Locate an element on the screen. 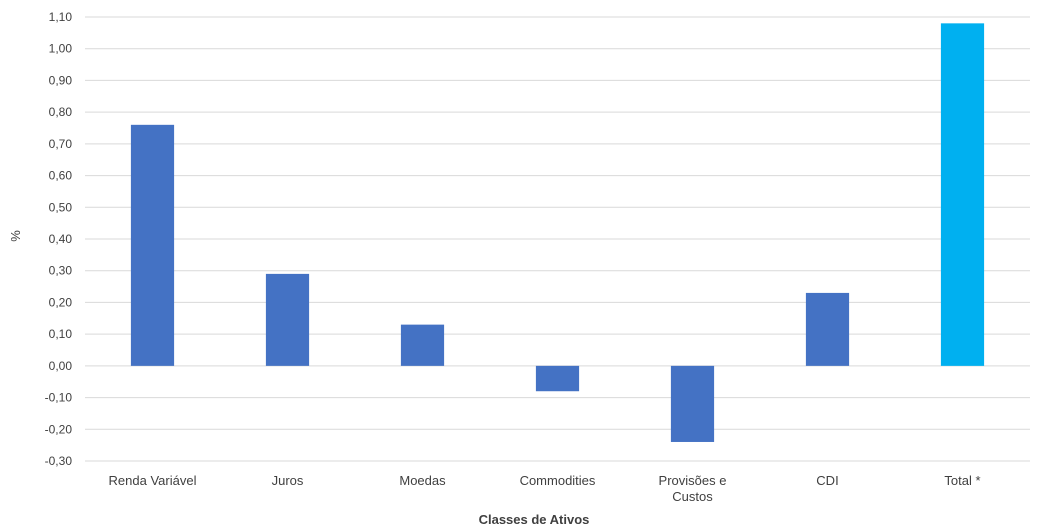 The height and width of the screenshot is (531, 1061). y-tick-label: 0,10 is located at coordinates (61, 334).